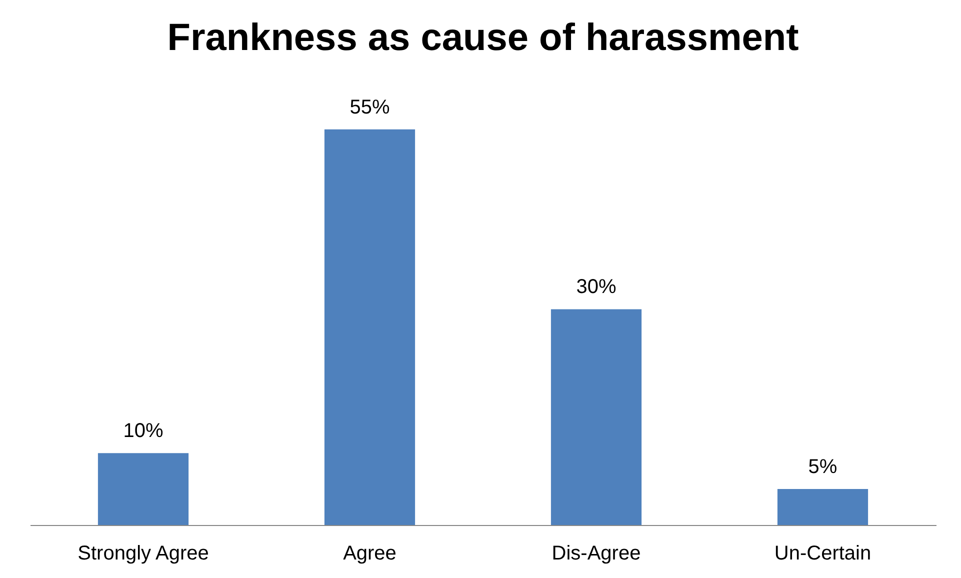 The image size is (961, 578). Describe the element at coordinates (596, 287) in the screenshot. I see `data-label: 30%` at that location.